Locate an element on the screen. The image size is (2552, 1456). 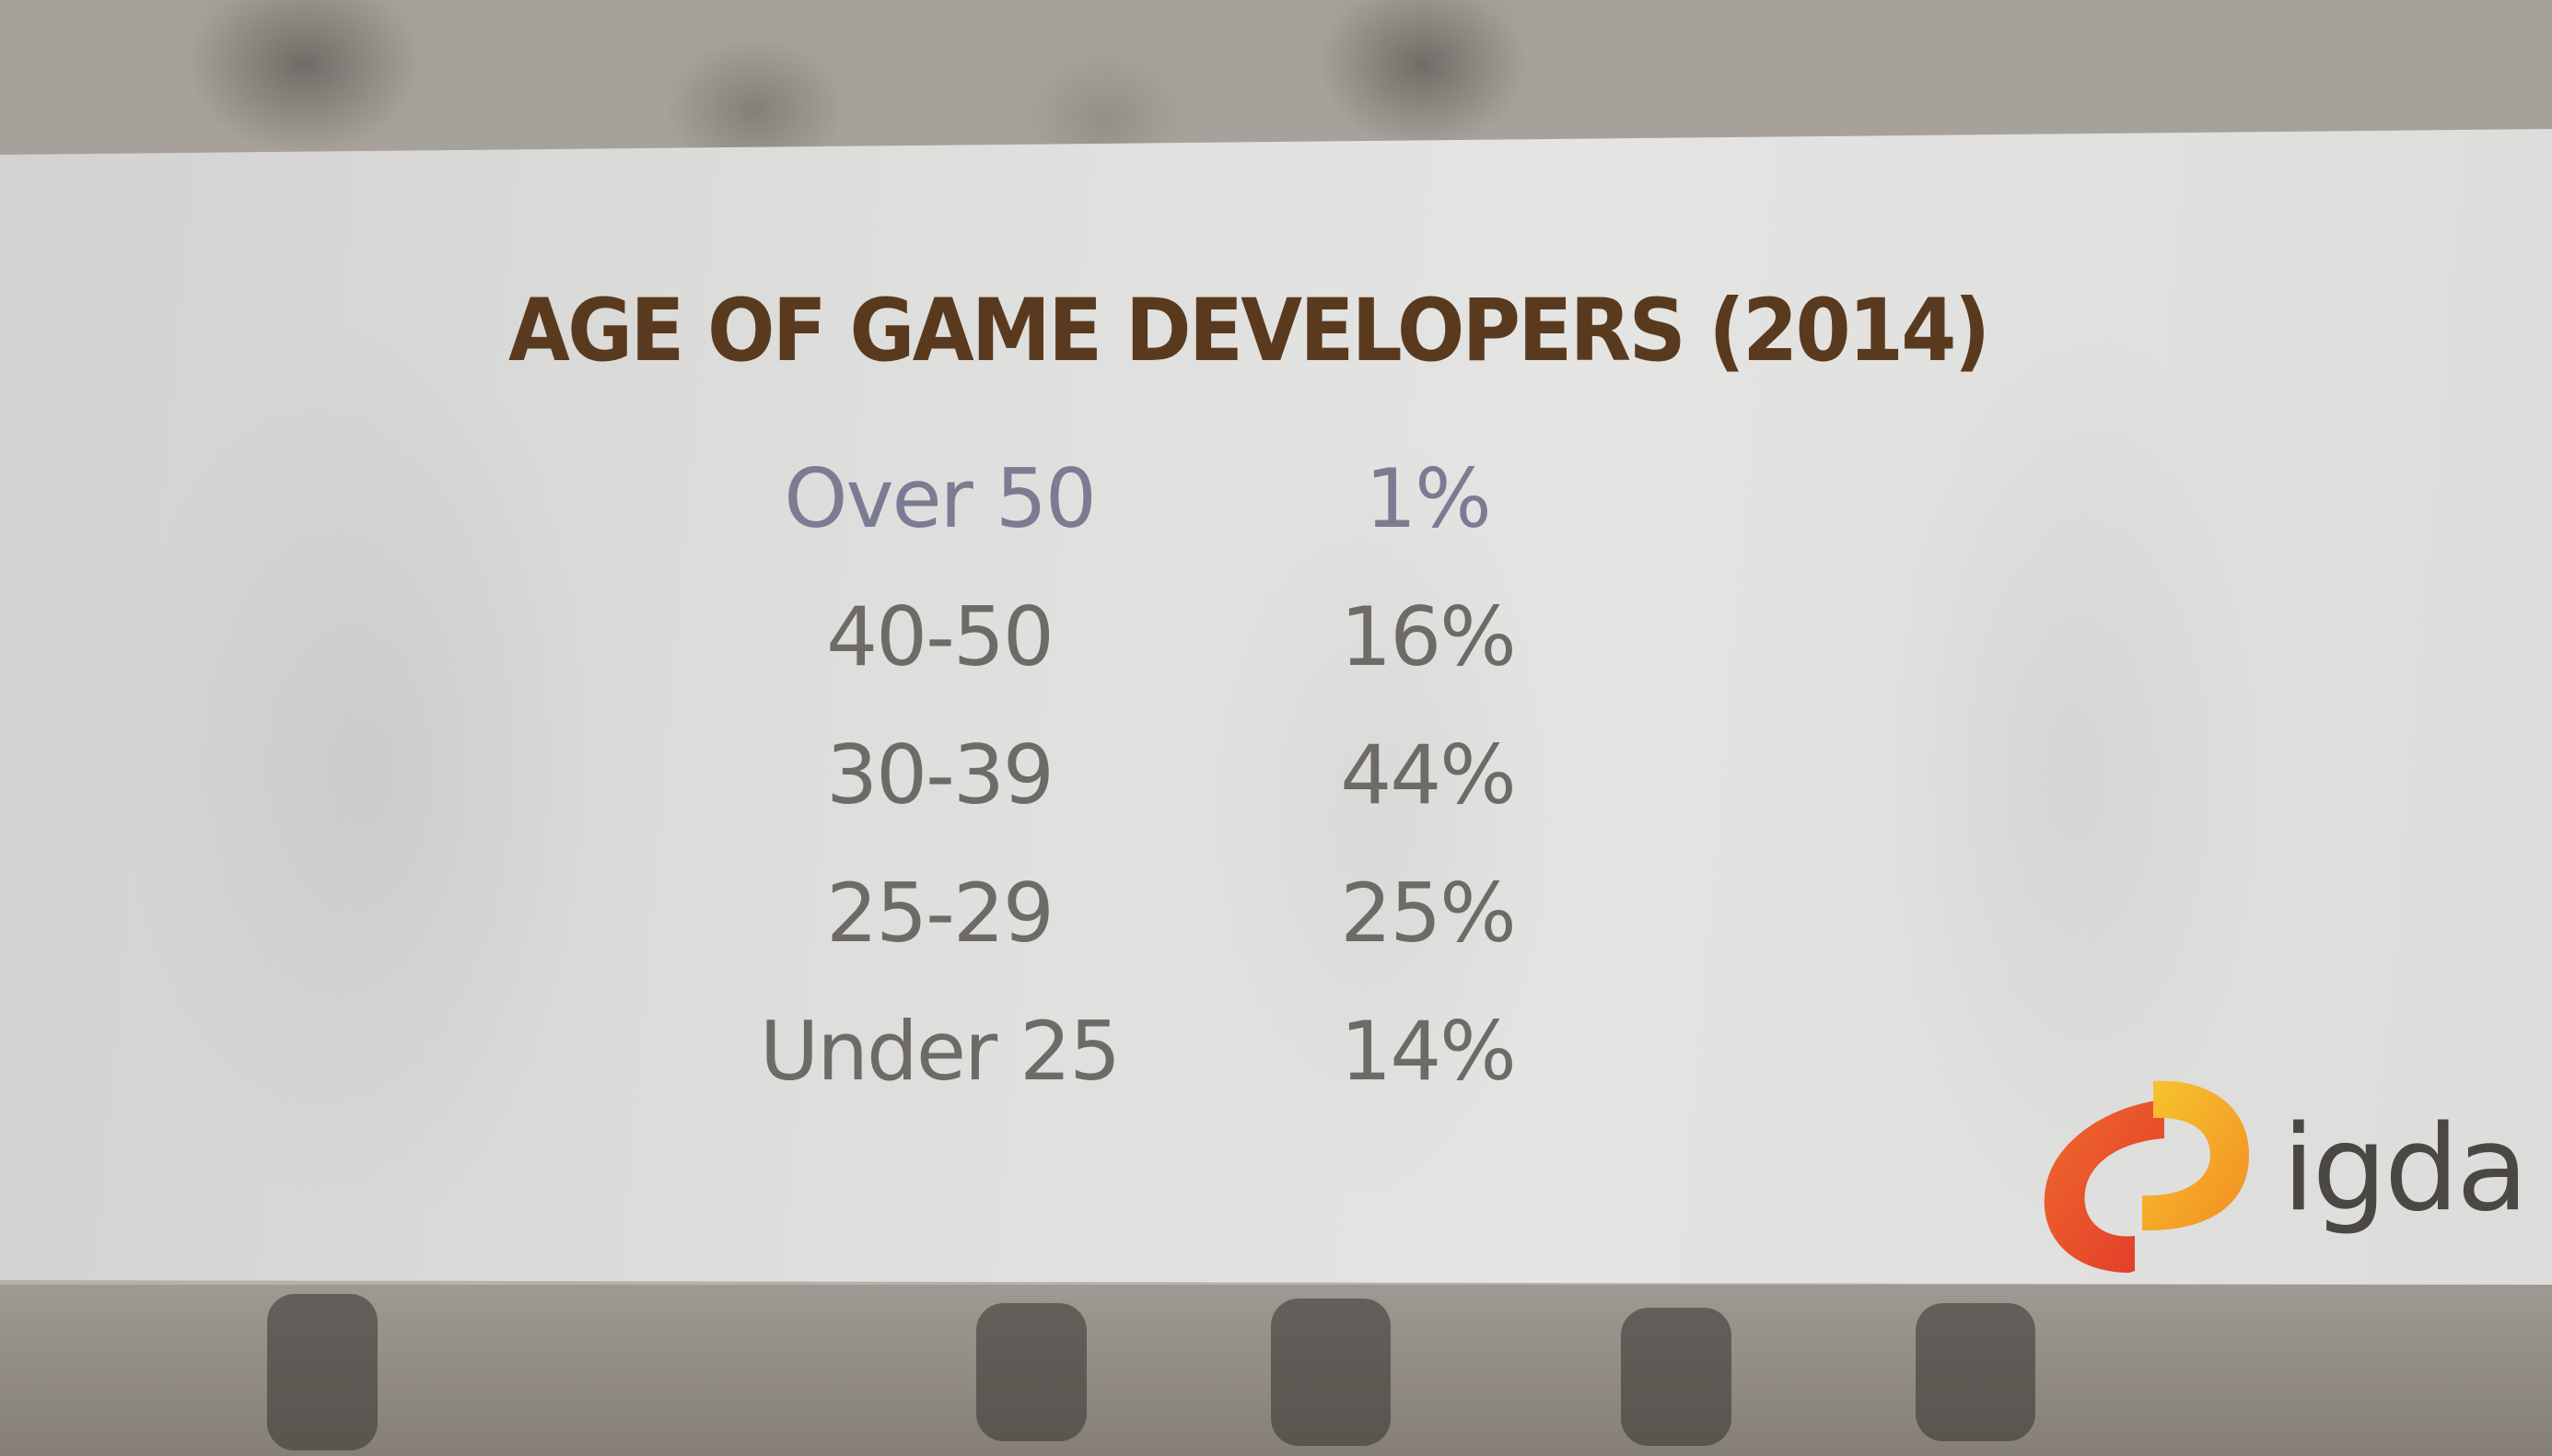
percentage-value: 25% is located at coordinates (1429, 913).